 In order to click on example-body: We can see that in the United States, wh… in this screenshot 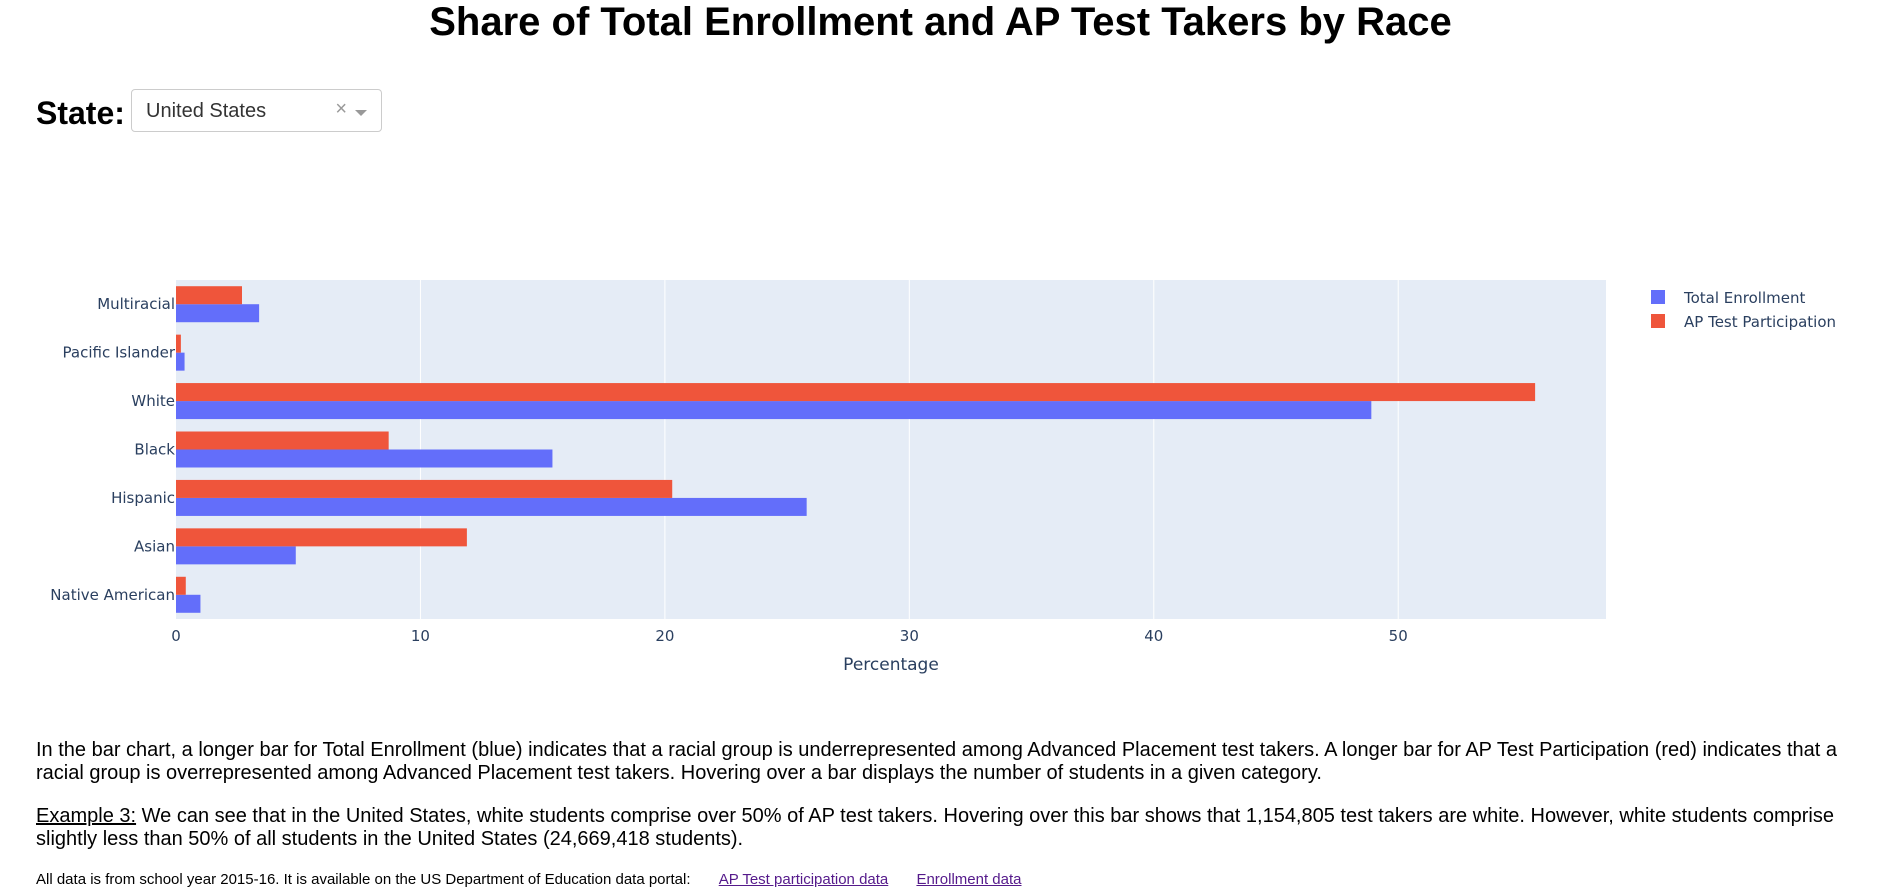, I will do `click(935, 827)`.